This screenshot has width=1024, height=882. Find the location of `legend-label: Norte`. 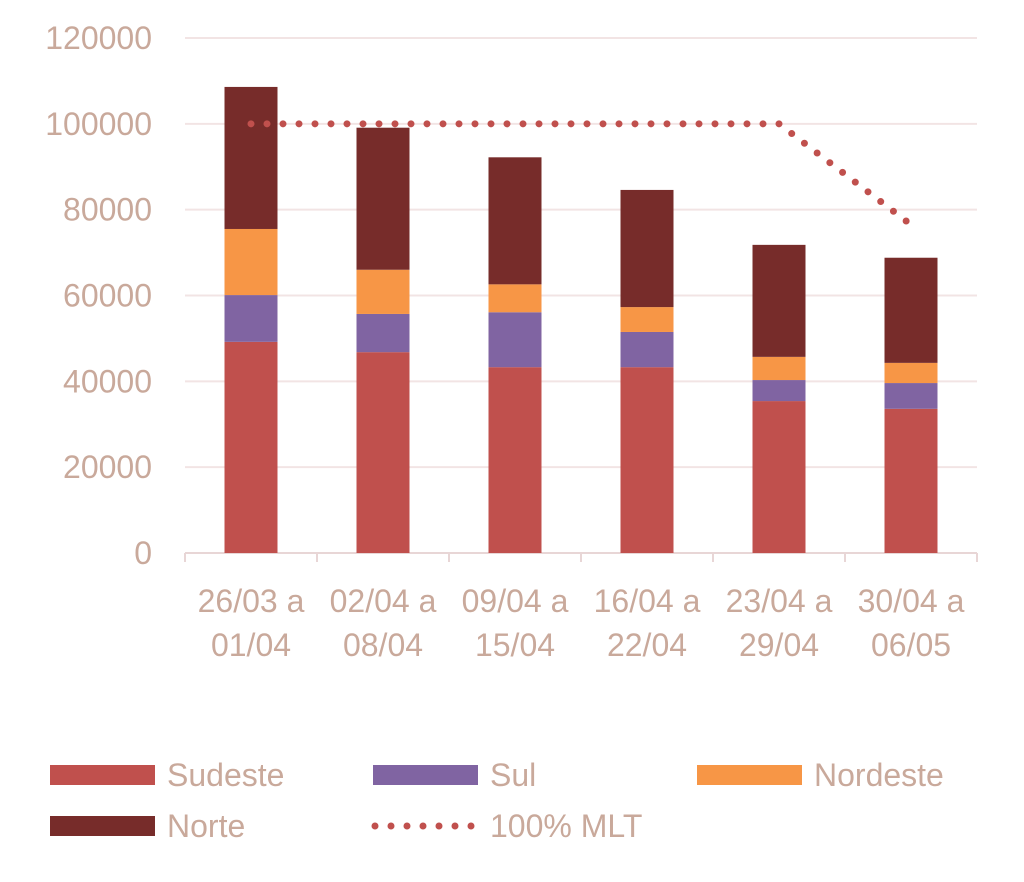

legend-label: Norte is located at coordinates (206, 826).